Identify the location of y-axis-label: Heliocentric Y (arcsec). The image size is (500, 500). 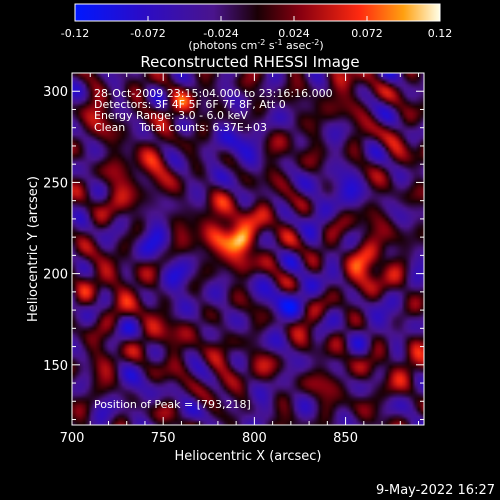
(33, 249).